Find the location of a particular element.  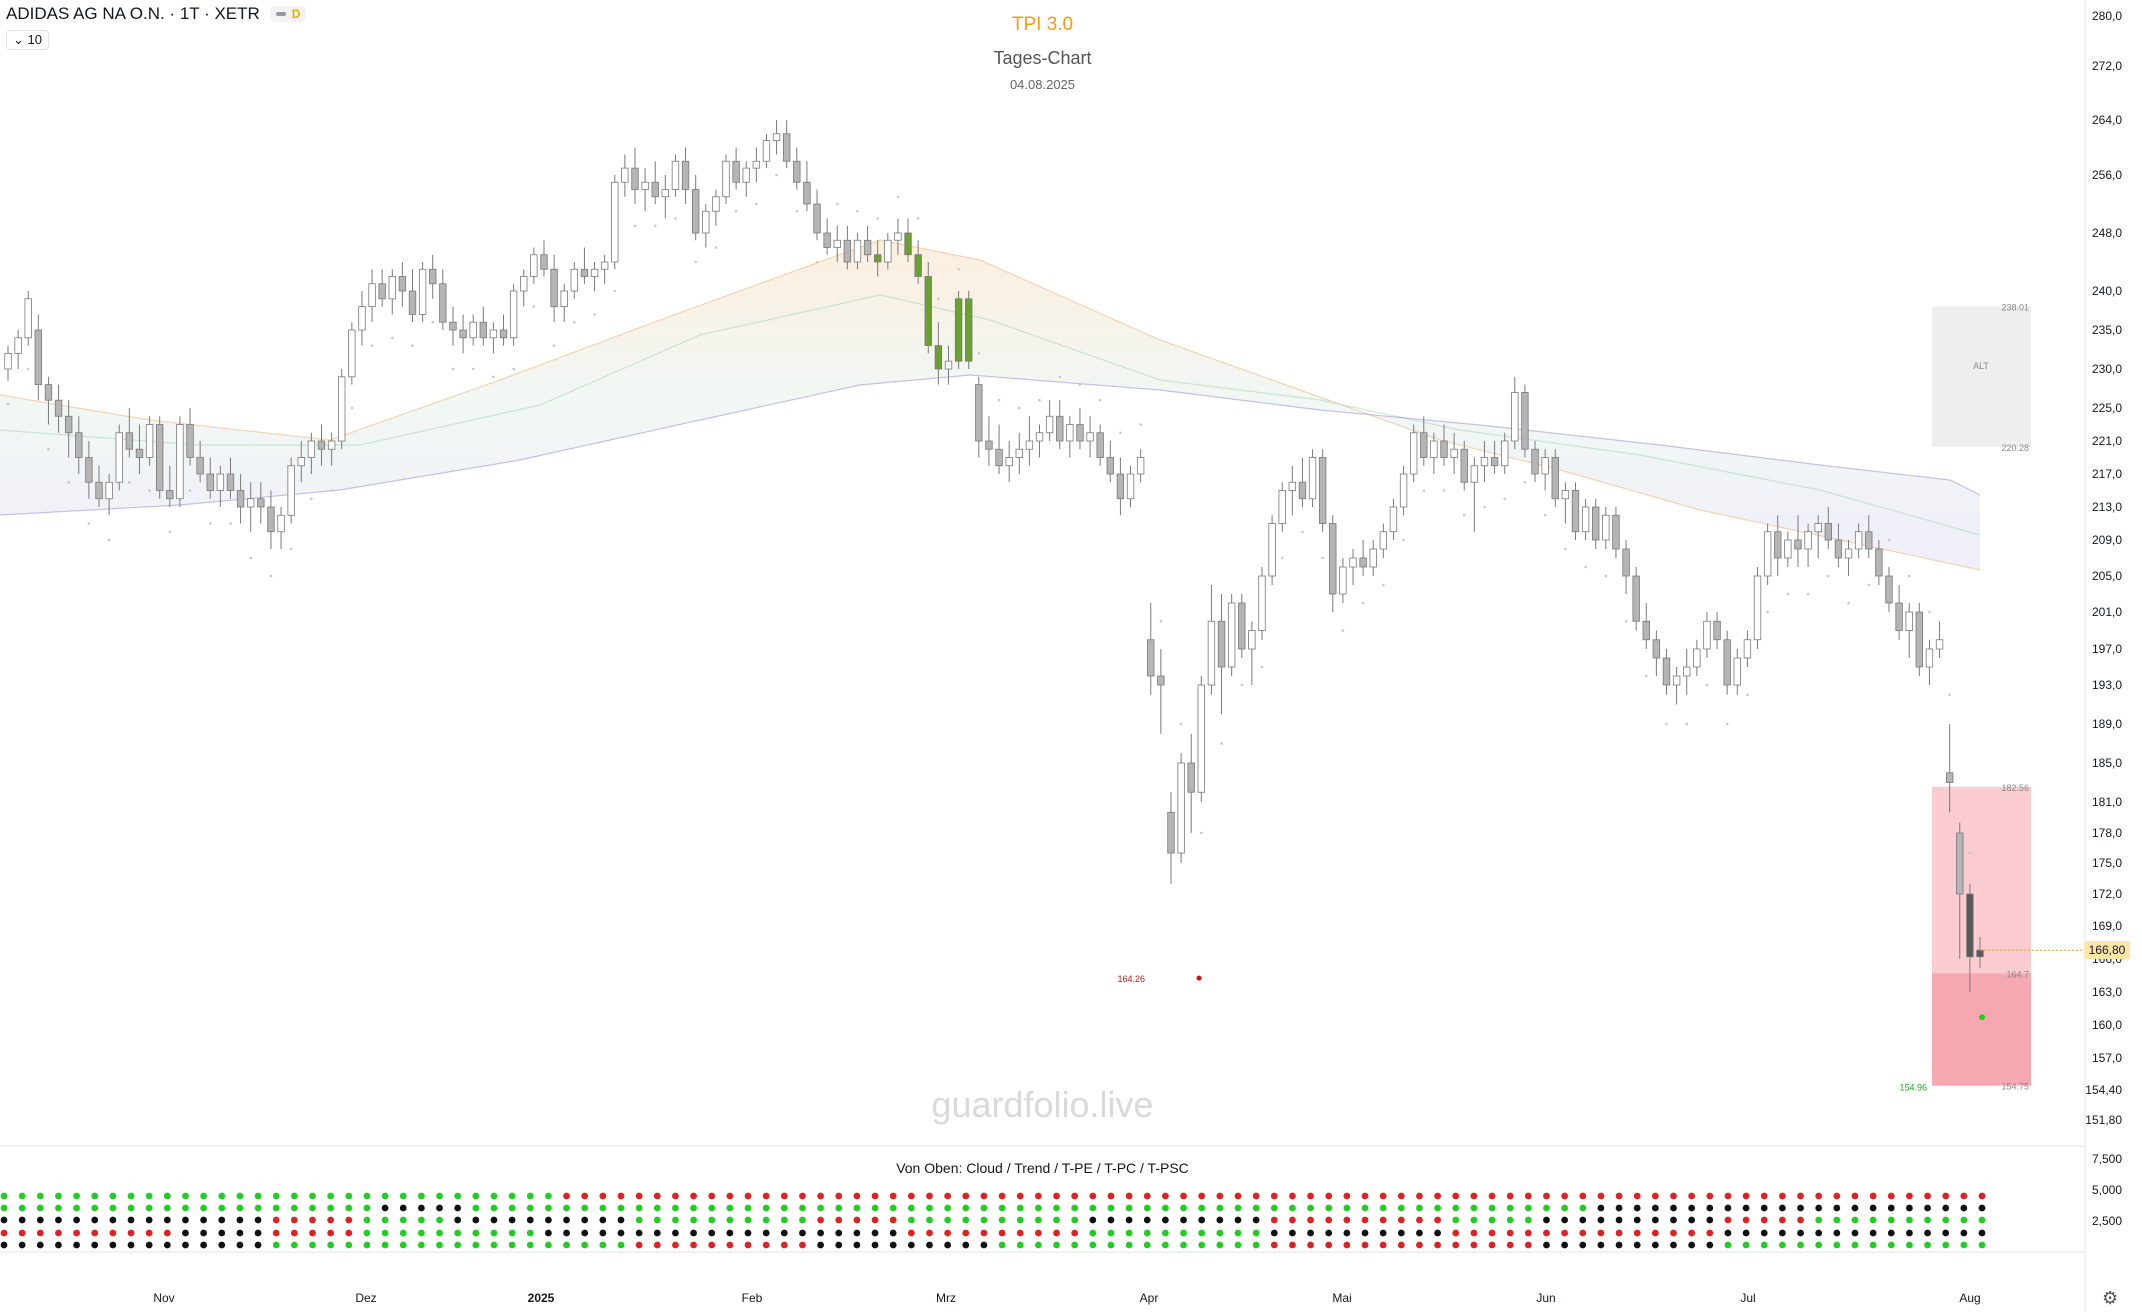

level-label: 238.01 is located at coordinates (2015, 308).